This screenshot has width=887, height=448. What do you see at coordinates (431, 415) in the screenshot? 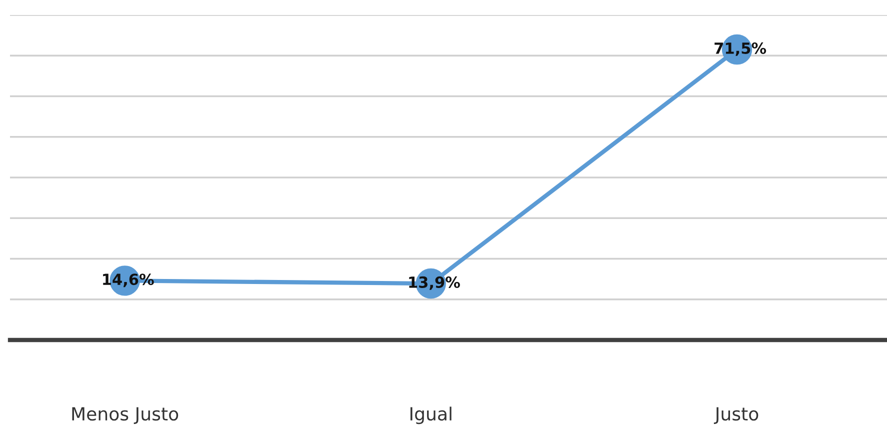
I see `x-tick-label: Igual` at bounding box center [431, 415].